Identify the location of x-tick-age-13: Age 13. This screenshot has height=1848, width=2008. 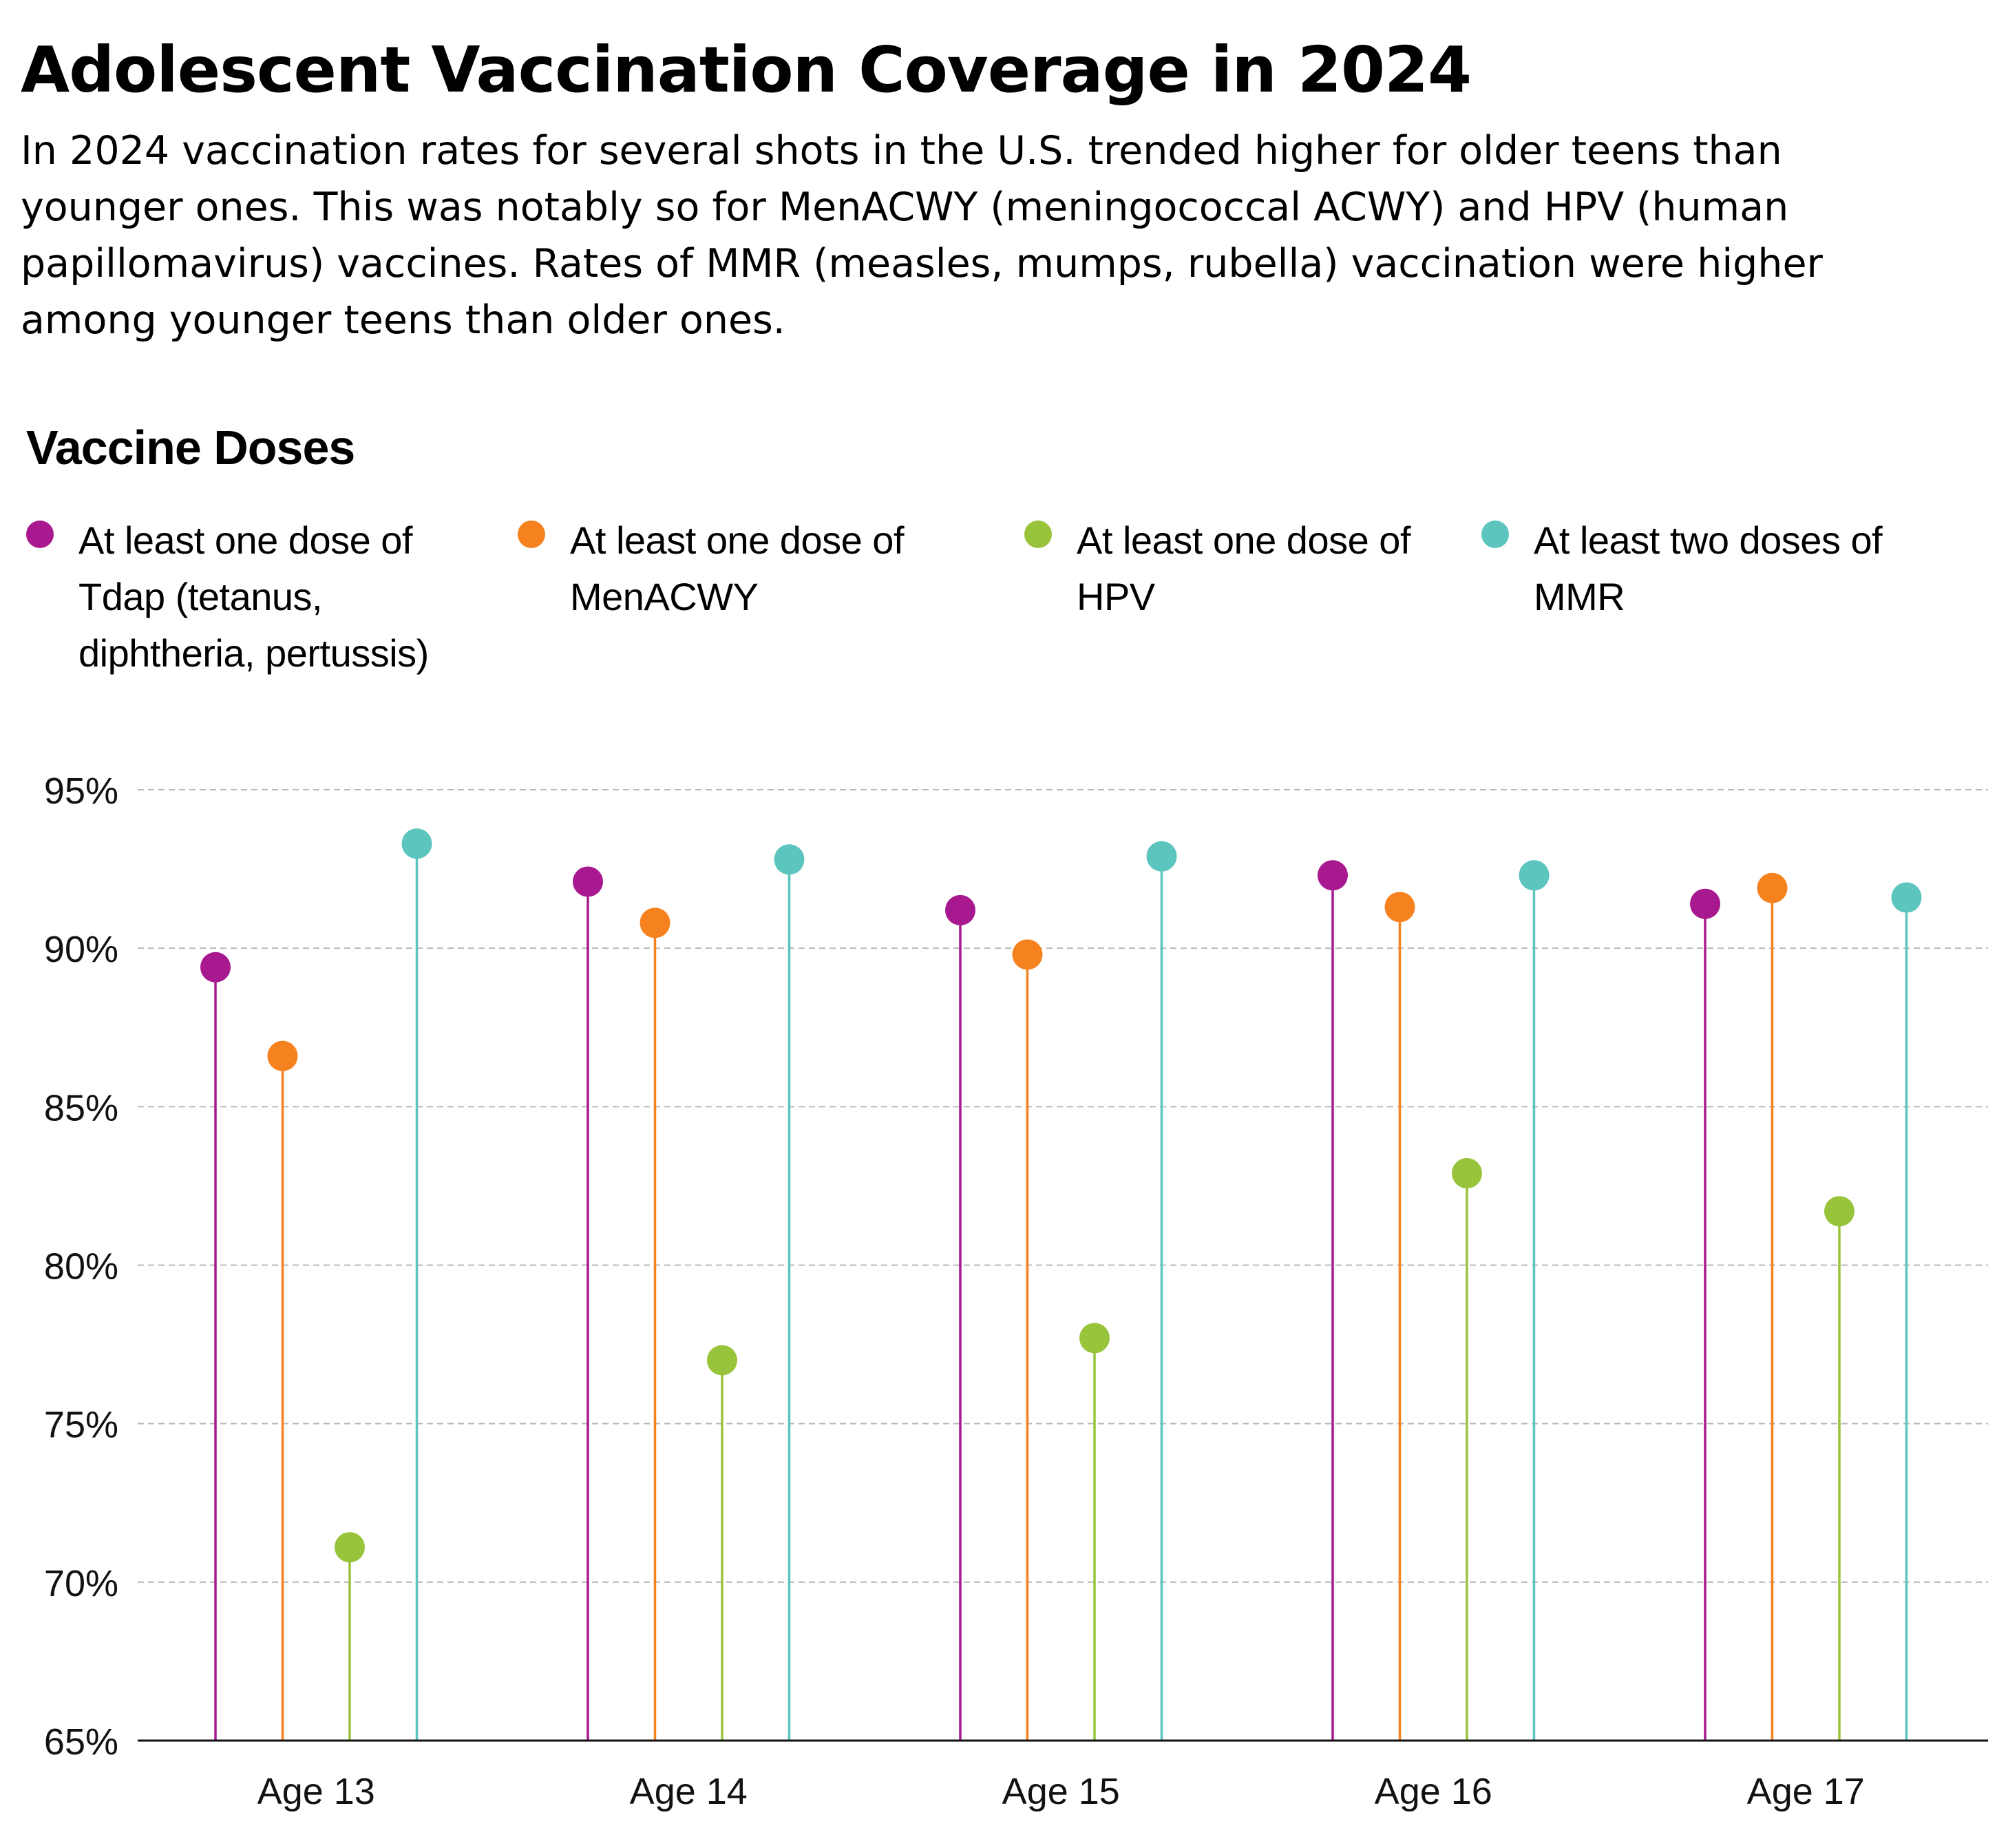
(316, 1791).